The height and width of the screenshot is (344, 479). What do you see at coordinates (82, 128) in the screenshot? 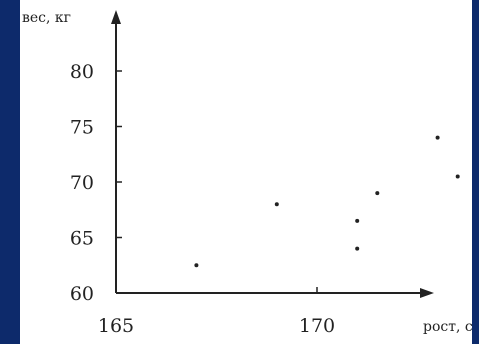
I see `y-tick-label: 75` at bounding box center [82, 128].